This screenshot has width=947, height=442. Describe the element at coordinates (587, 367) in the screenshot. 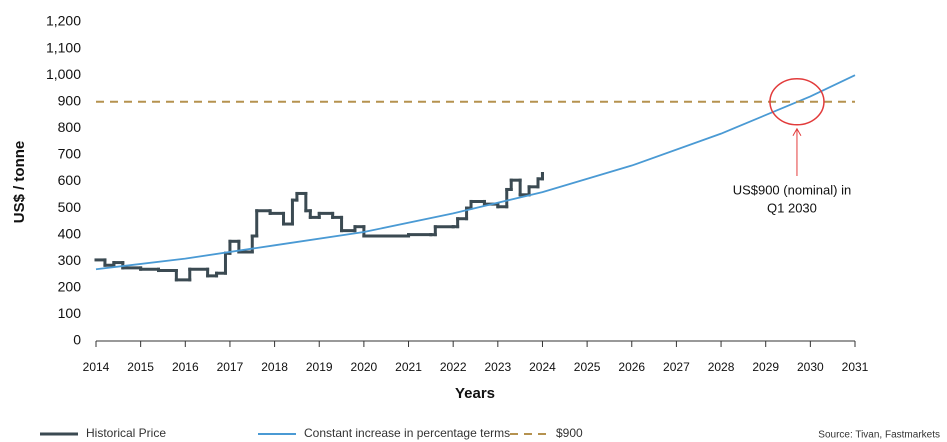

I see `x-tick-label: 2025` at that location.